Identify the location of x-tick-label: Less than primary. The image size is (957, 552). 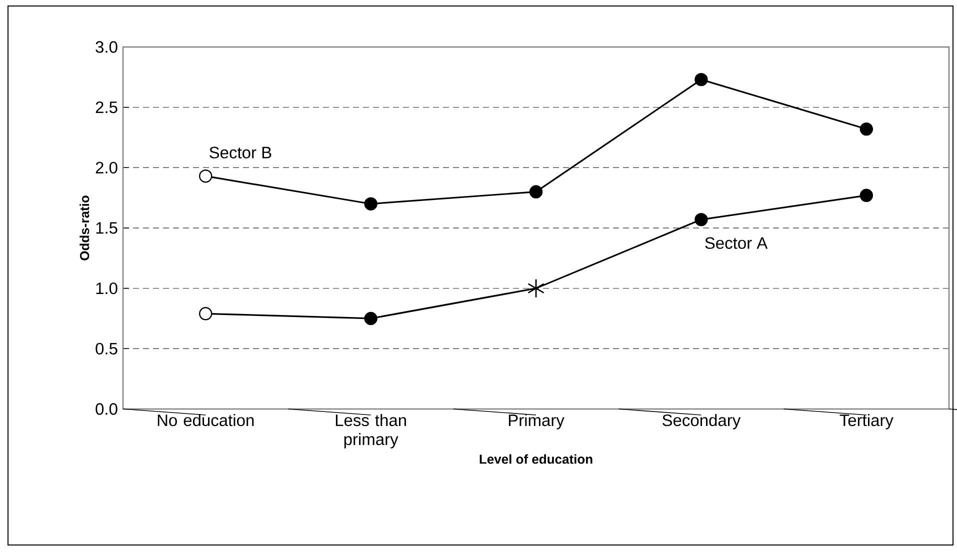
(371, 431).